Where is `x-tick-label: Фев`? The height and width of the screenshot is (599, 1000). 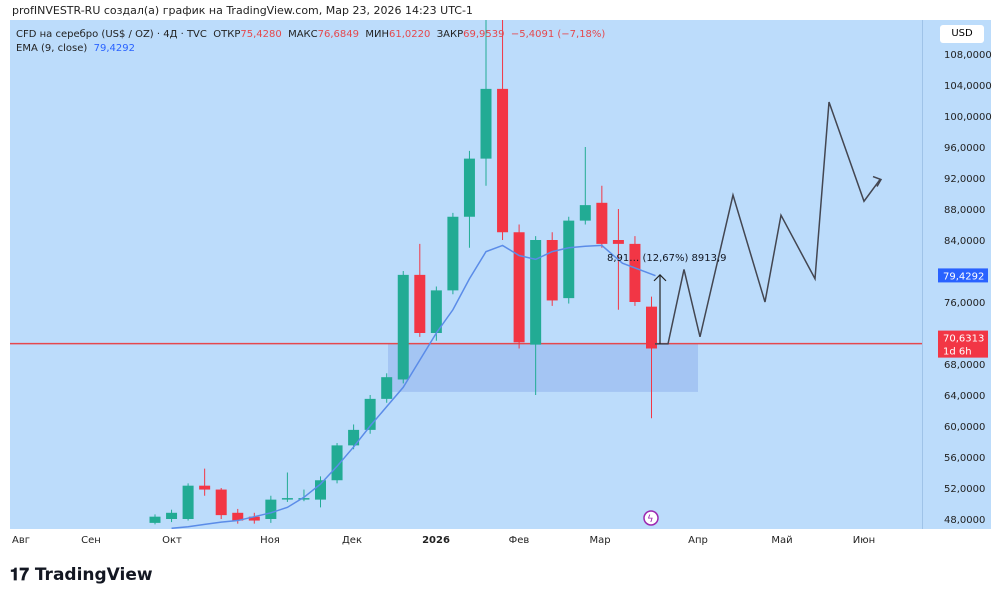 x-tick-label: Фев is located at coordinates (519, 540).